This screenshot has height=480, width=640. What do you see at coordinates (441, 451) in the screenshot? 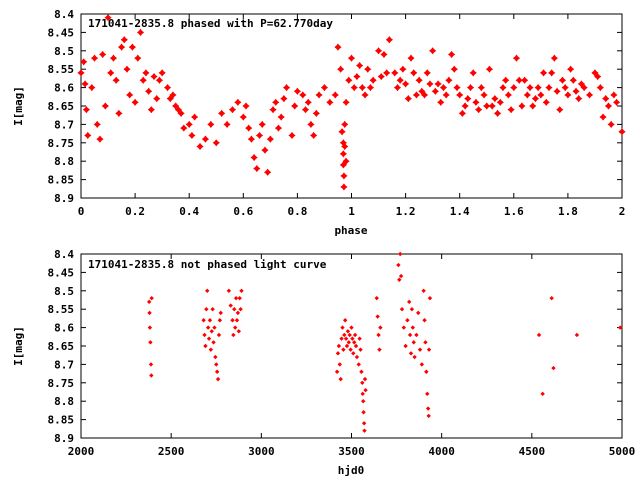
I see `x-tick-label: 4000` at bounding box center [441, 451].